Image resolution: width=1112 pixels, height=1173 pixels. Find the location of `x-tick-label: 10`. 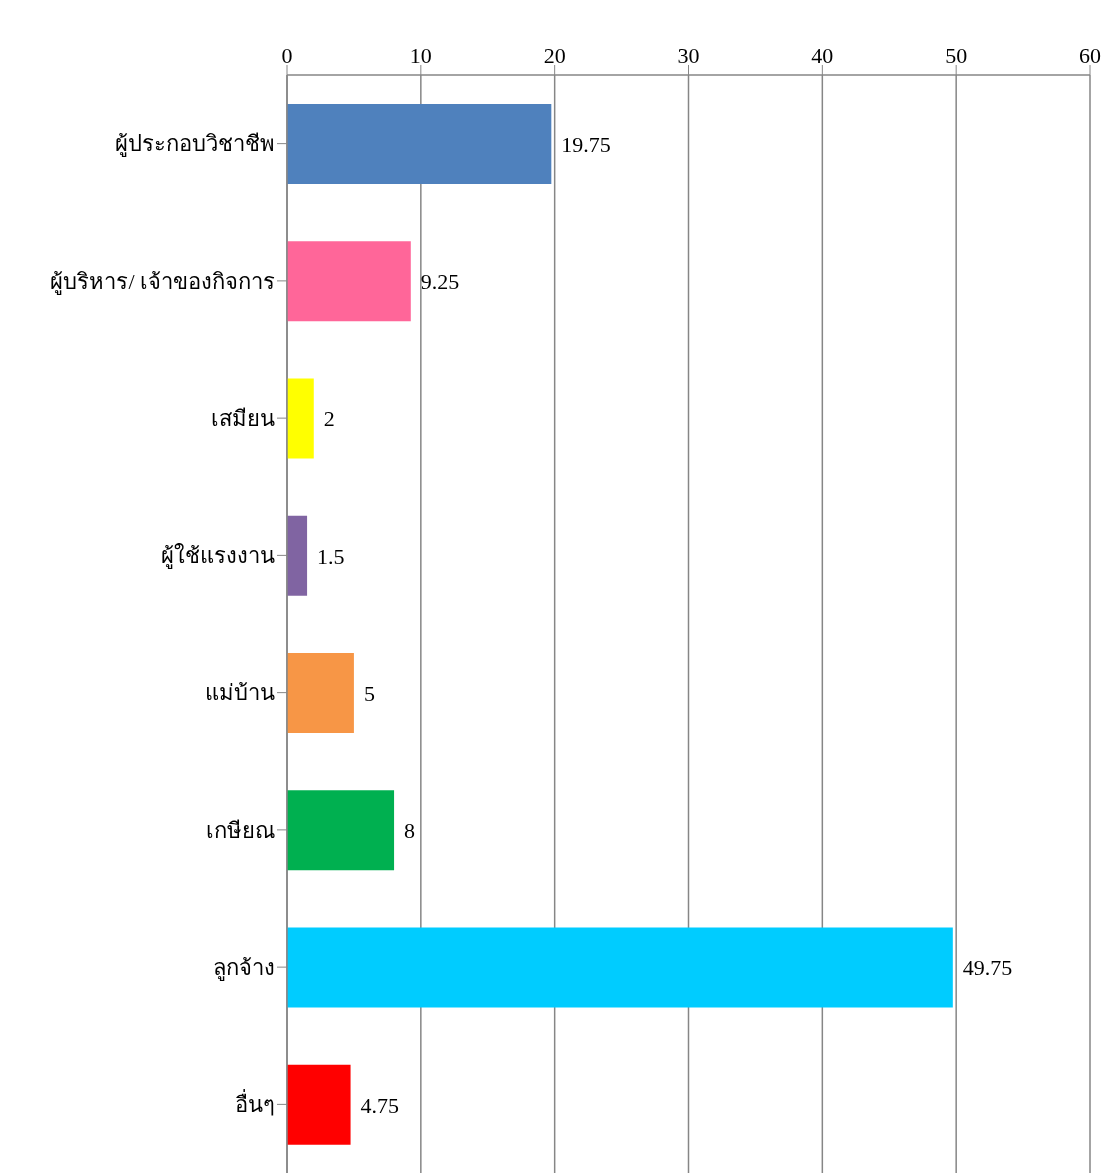

x-tick-label: 10 is located at coordinates (420, 55).